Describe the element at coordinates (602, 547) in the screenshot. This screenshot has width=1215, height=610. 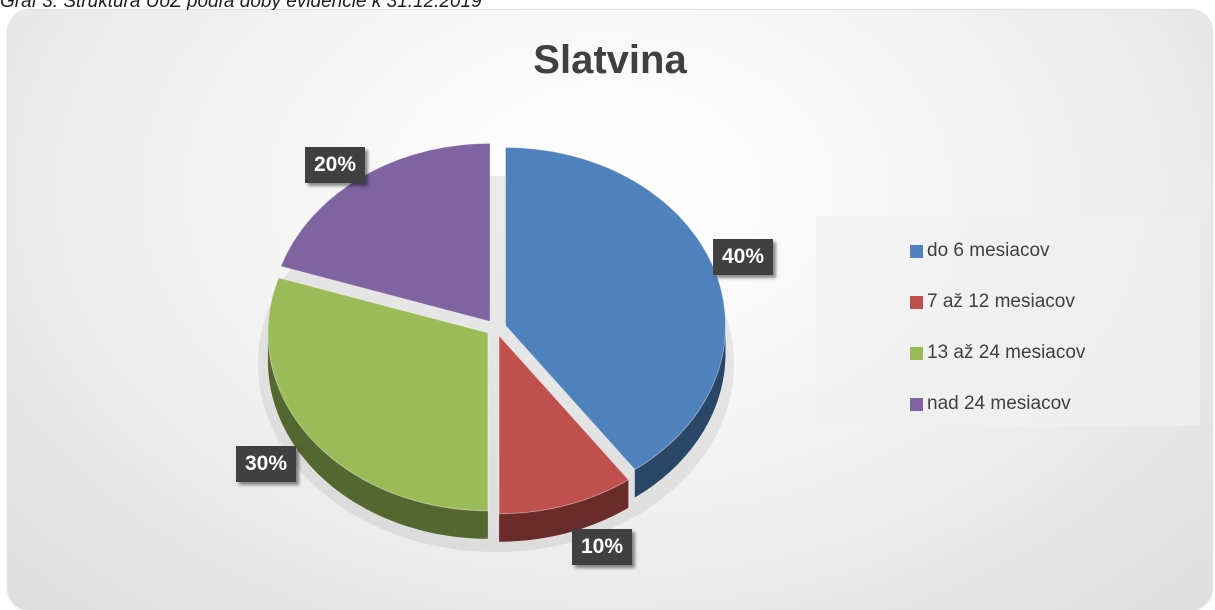
I see `data-label: 10%` at that location.